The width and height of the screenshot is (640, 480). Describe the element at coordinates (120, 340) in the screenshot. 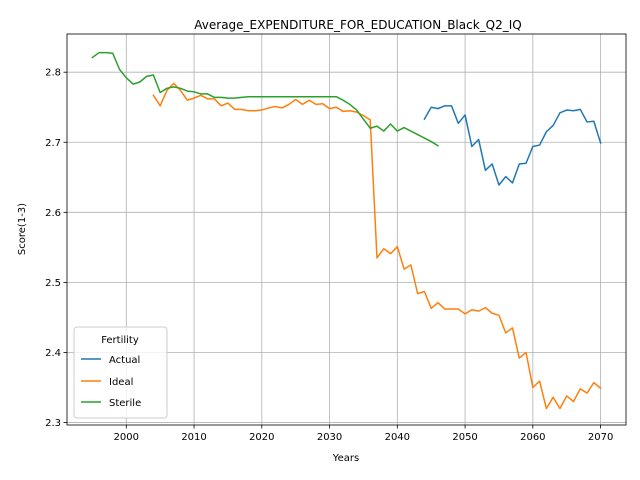

I see `legend-title: Fertility` at that location.